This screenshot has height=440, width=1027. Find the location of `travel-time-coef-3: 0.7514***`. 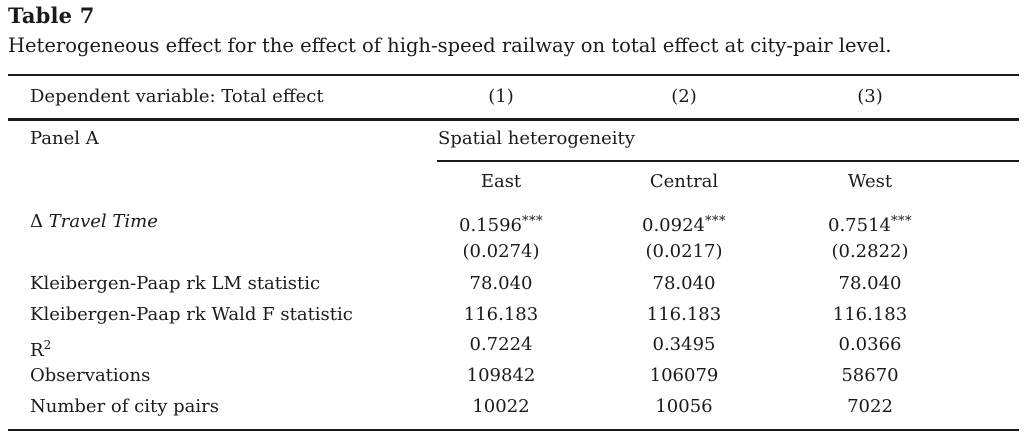

travel-time-coef-3: 0.7514*** is located at coordinates (870, 224).